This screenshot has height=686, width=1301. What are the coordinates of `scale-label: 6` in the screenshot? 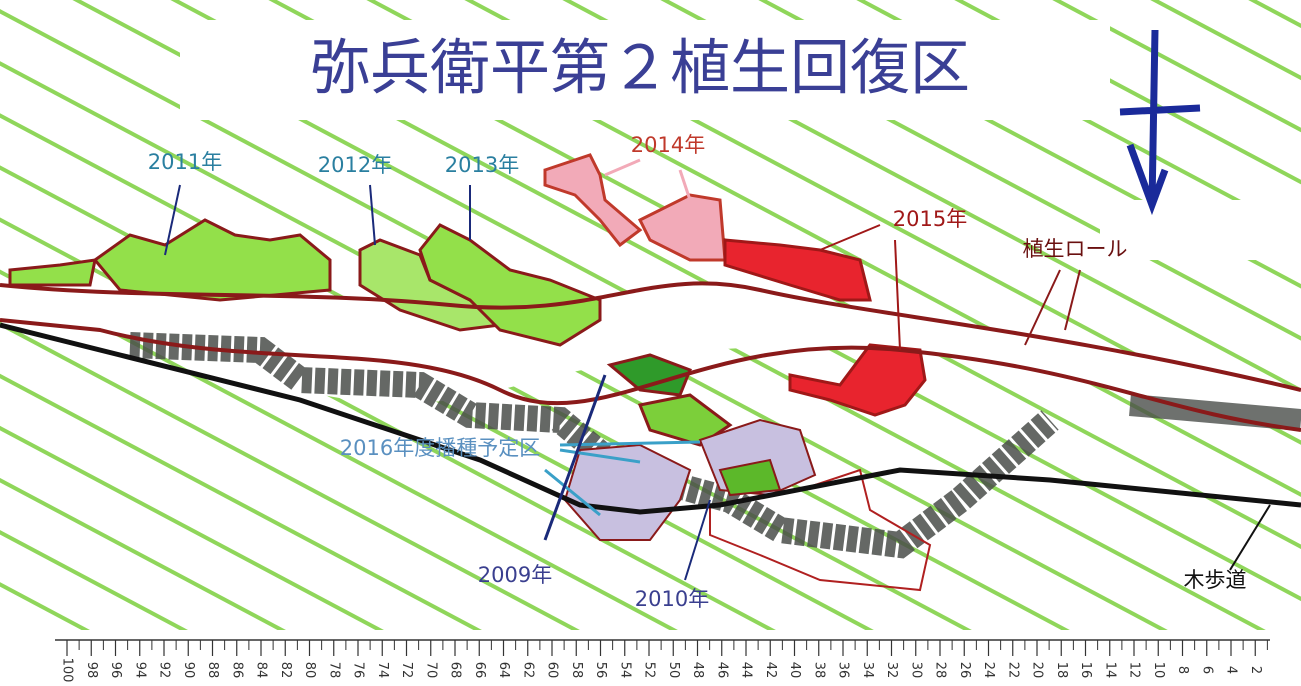 It's located at (1206, 670).